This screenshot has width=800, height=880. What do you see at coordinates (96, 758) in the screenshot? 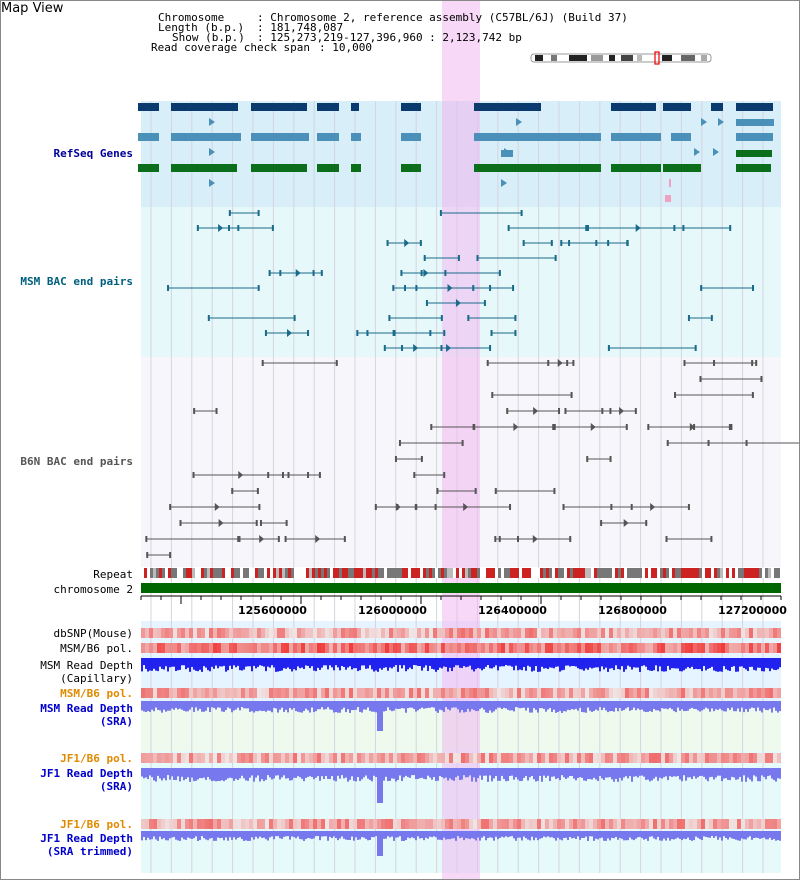
I see `track-label-jf1-b6-pol-1: JF1/B6 pol.` at bounding box center [96, 758].